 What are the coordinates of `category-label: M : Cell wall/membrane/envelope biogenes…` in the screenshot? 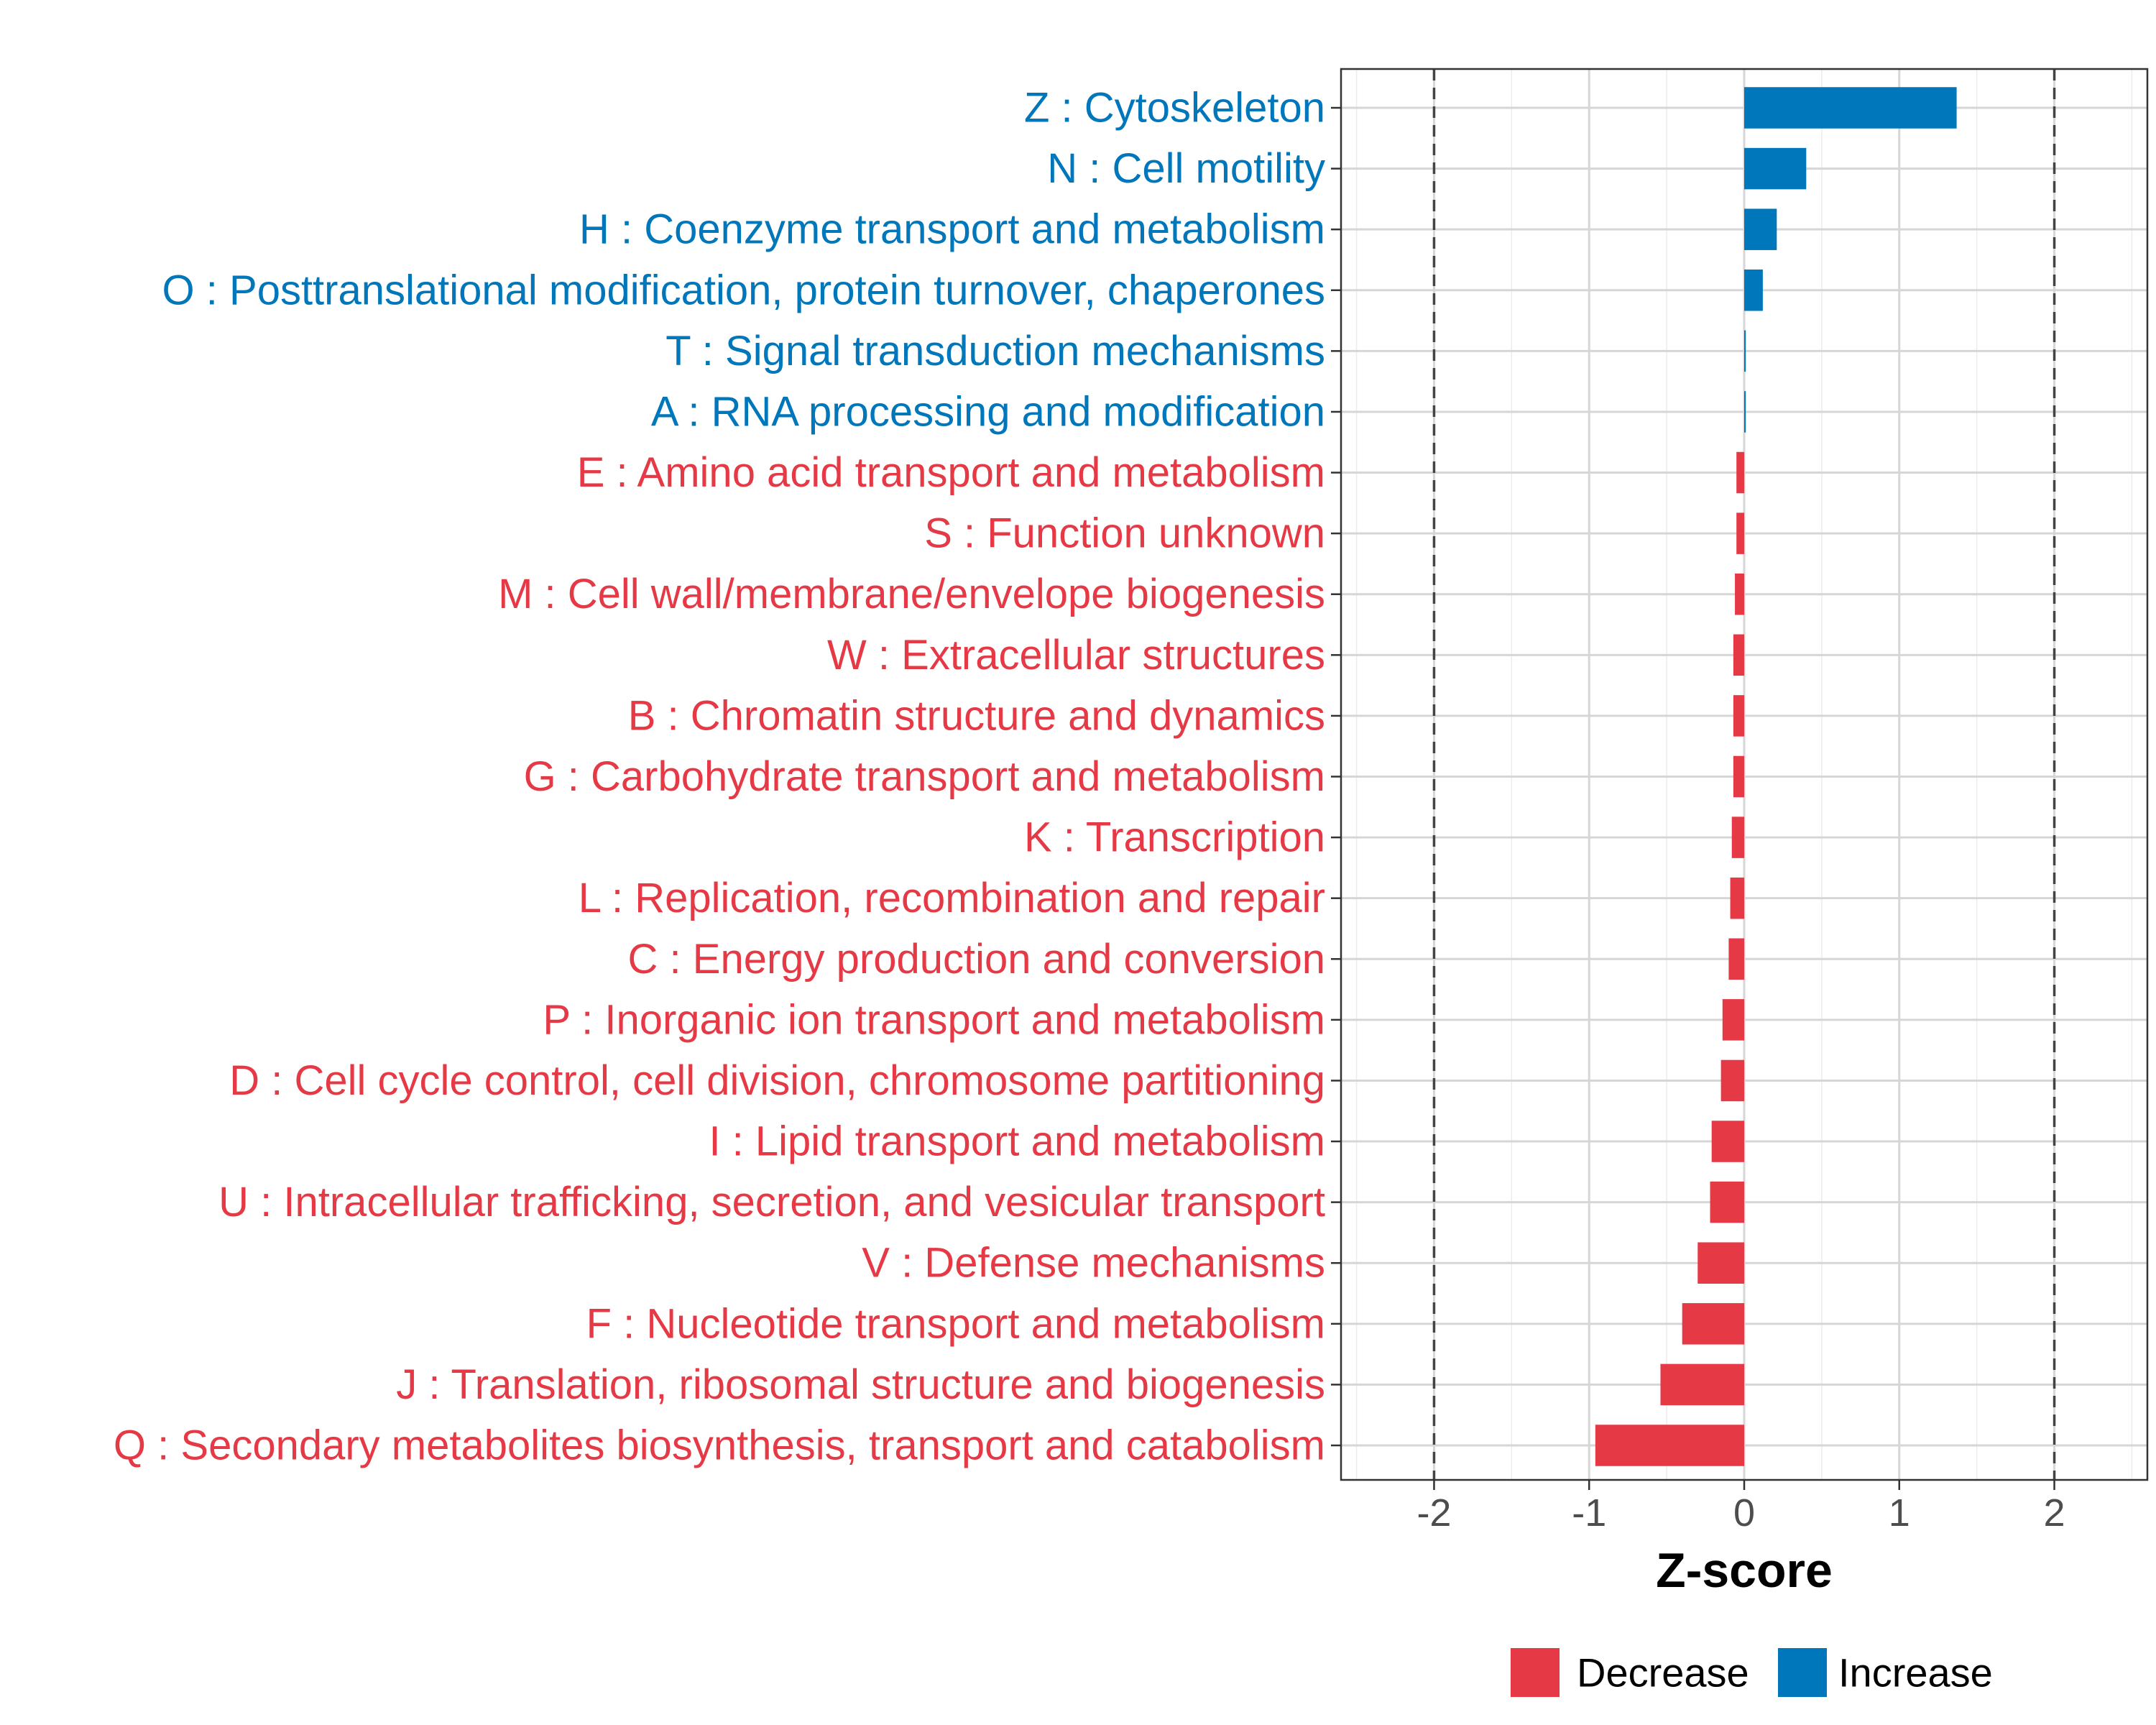 It's located at (911, 594).